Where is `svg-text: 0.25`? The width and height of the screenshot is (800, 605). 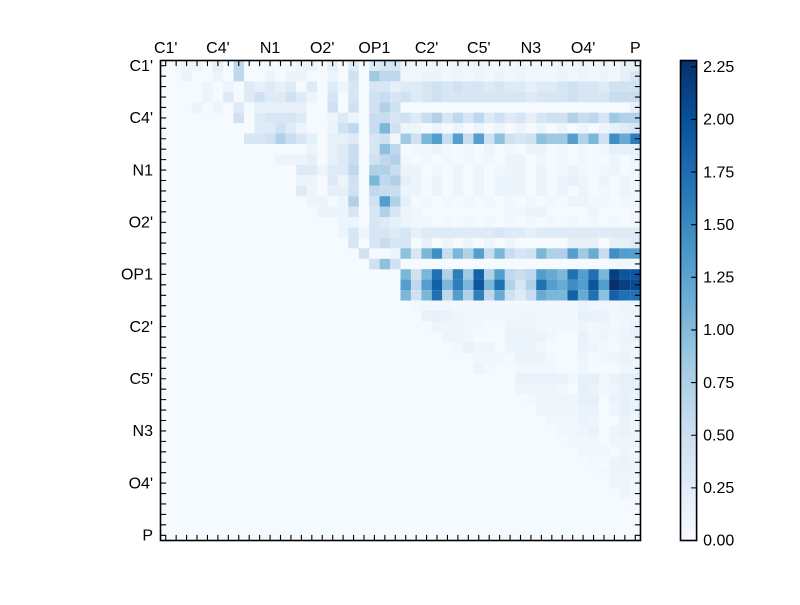
svg-text: 0.25 is located at coordinates (718, 488).